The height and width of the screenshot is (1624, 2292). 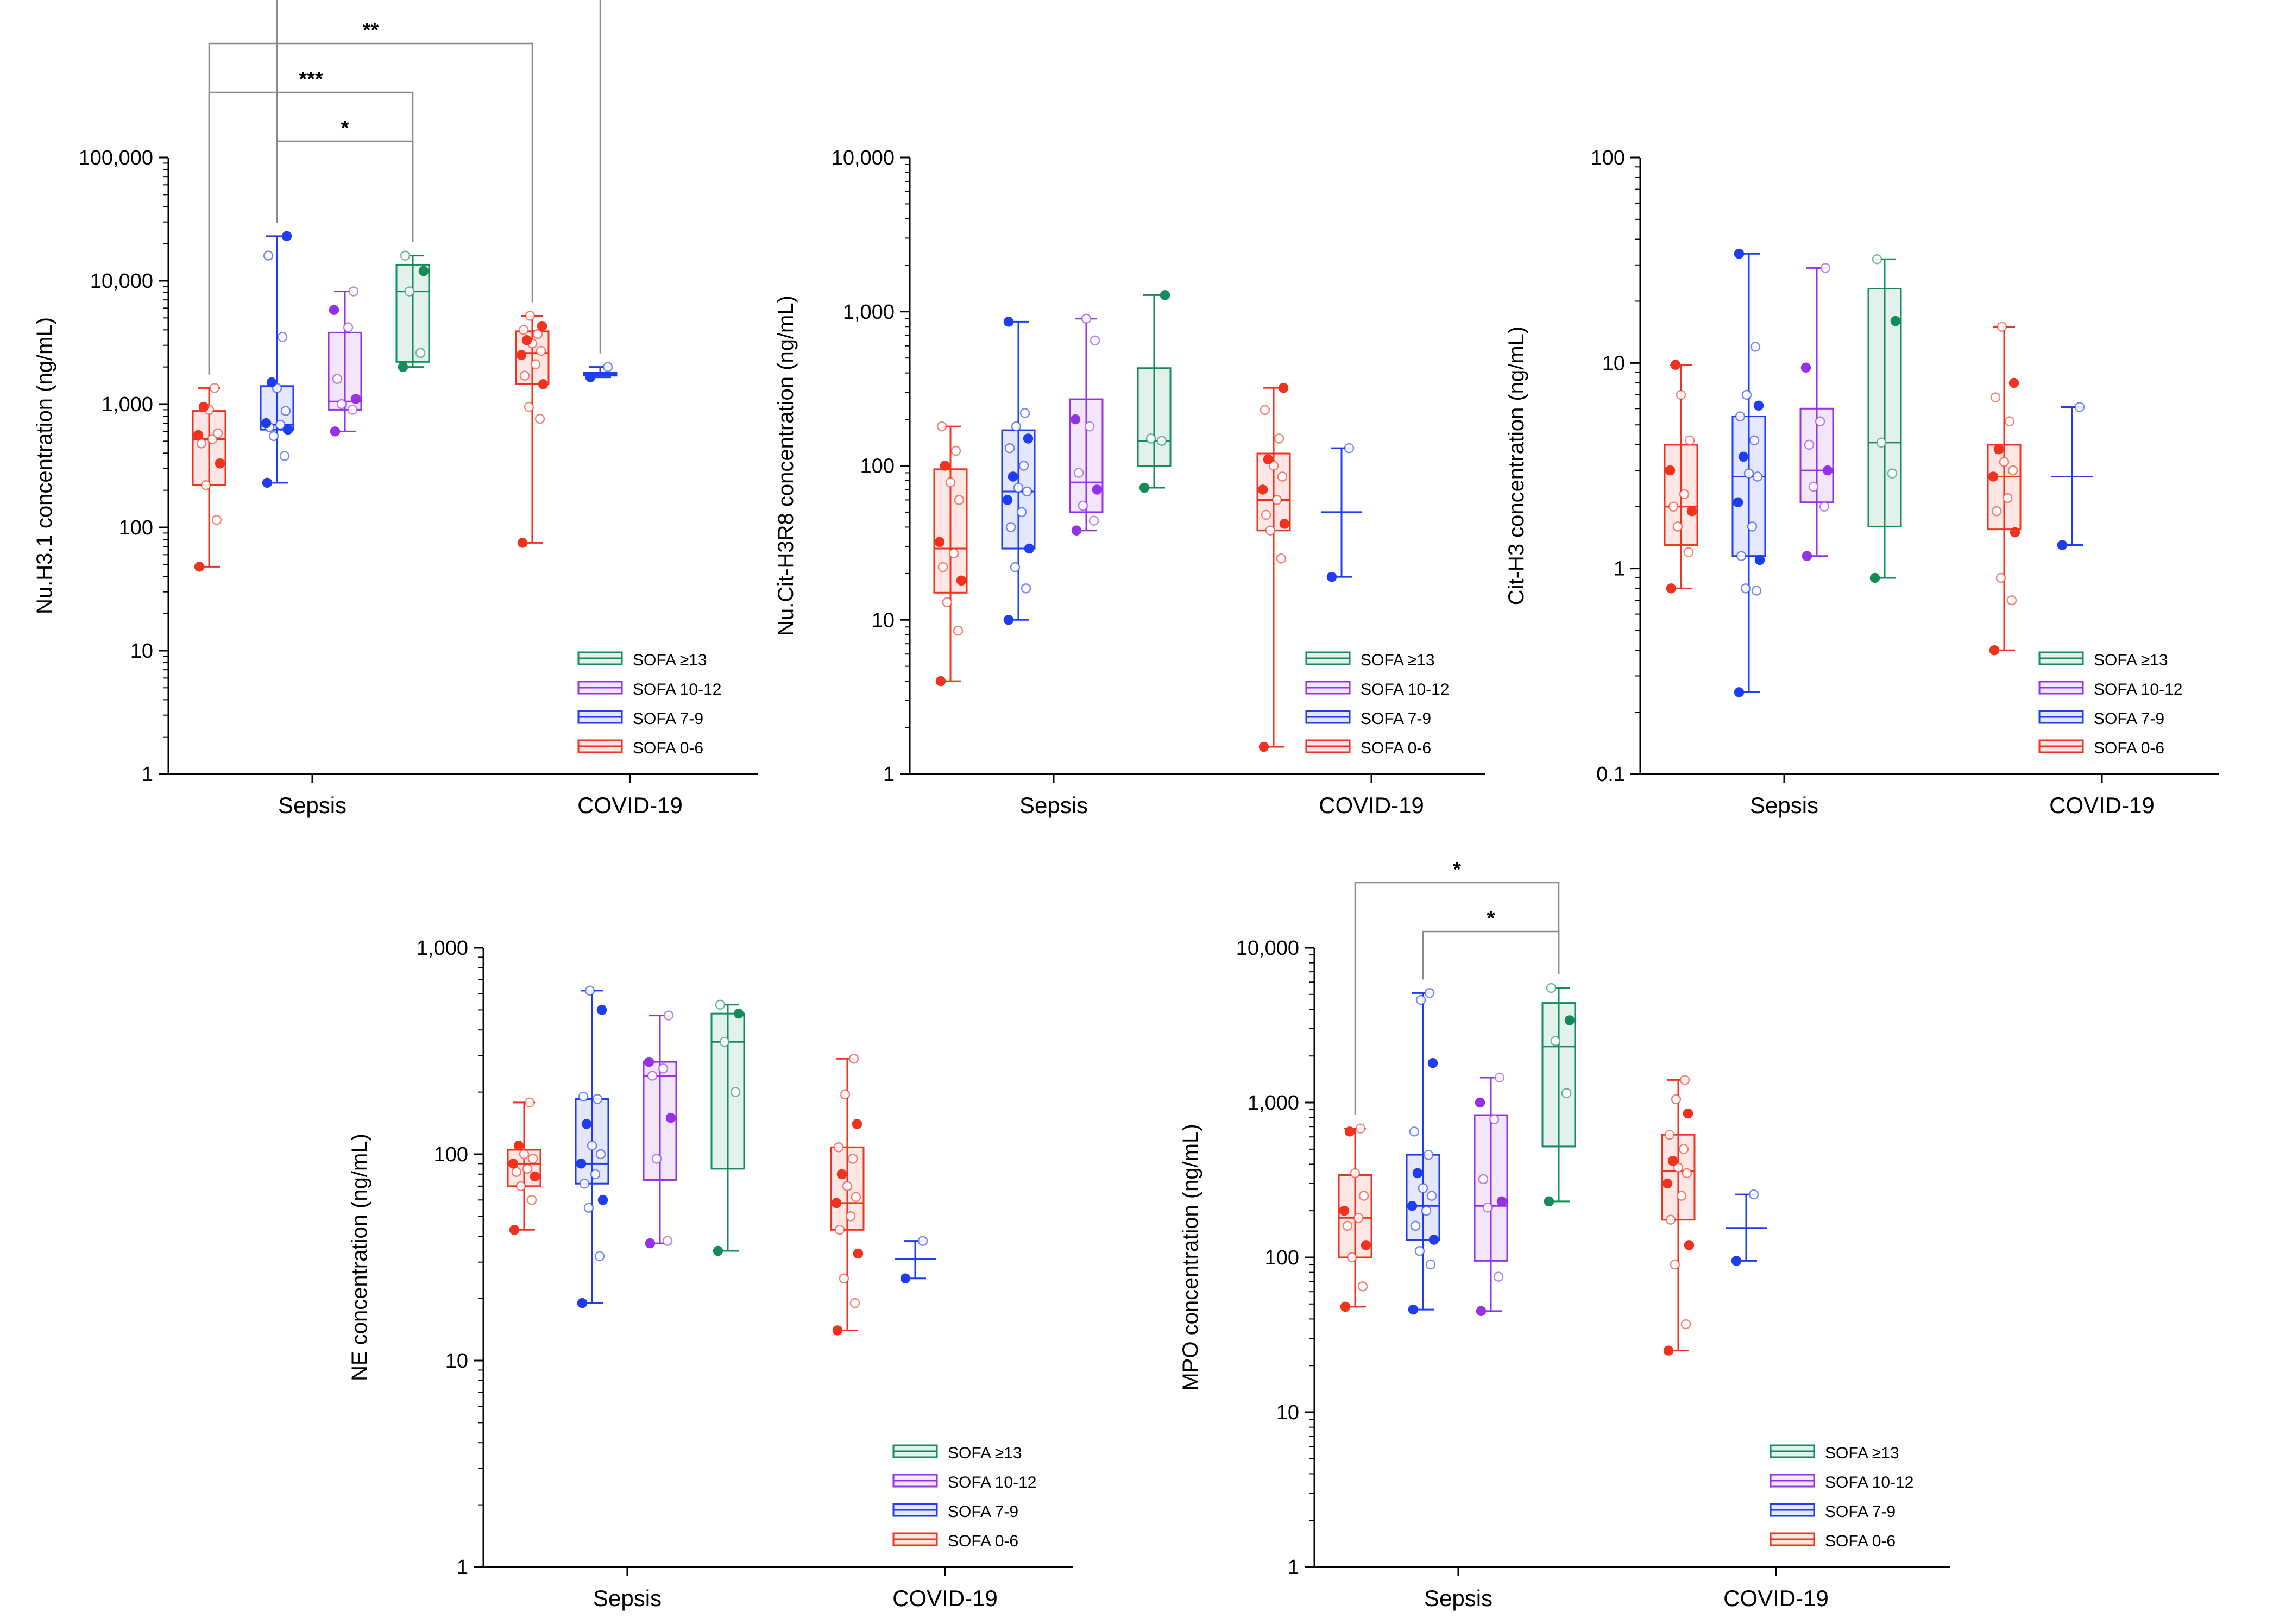 I want to click on legend-label: SOFA 10-12, so click(x=677, y=689).